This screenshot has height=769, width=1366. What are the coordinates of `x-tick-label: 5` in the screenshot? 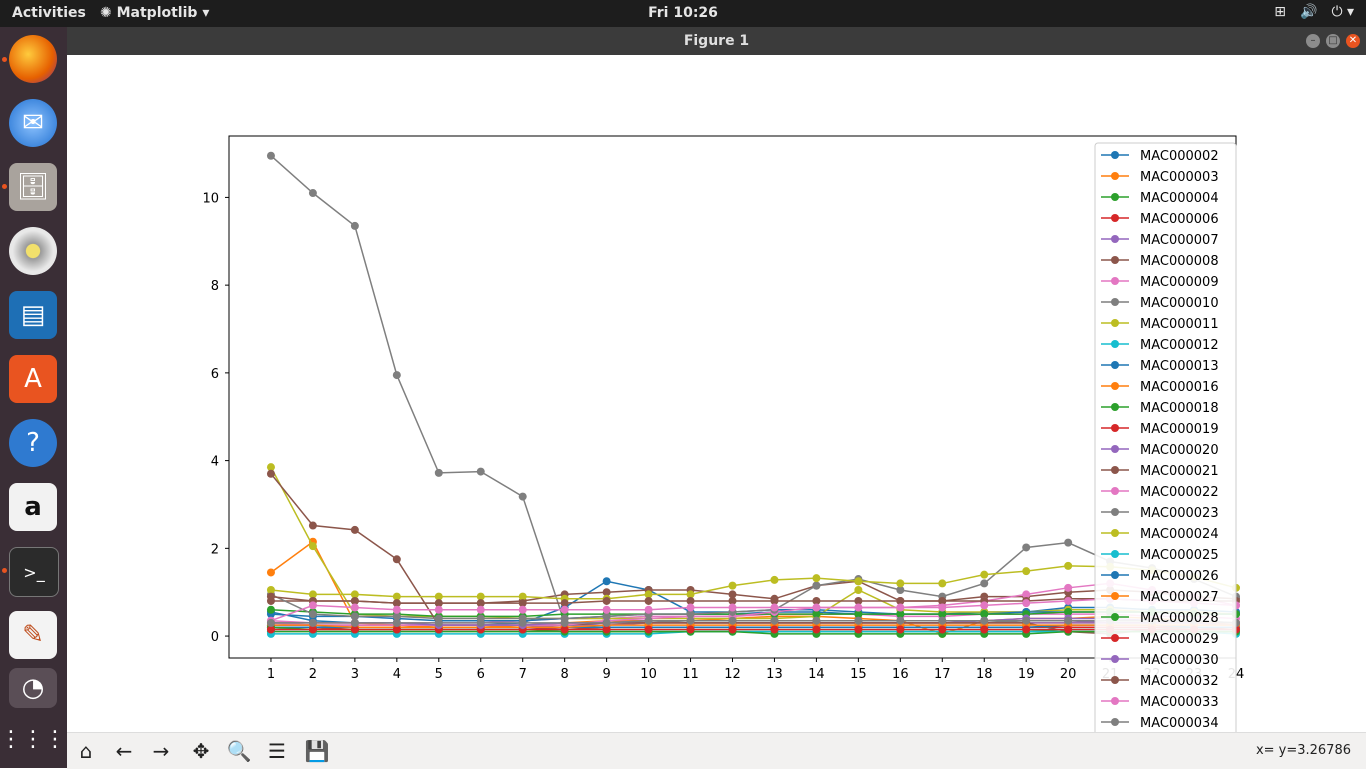 It's located at (439, 674).